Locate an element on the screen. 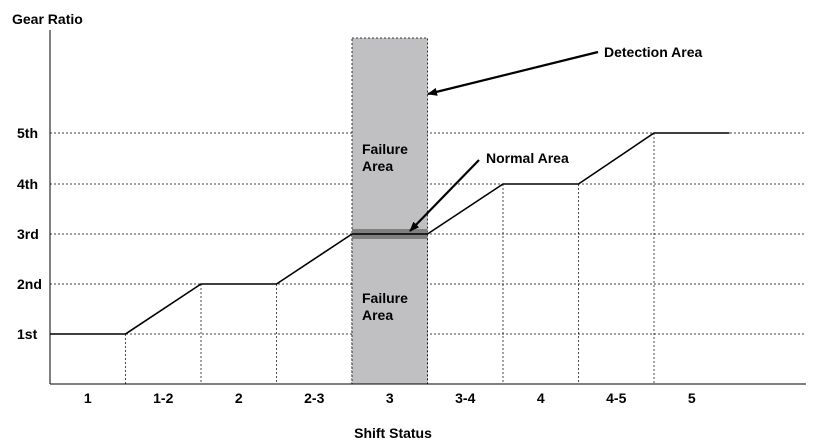  y-tick-label: 2nd is located at coordinates (29, 284).